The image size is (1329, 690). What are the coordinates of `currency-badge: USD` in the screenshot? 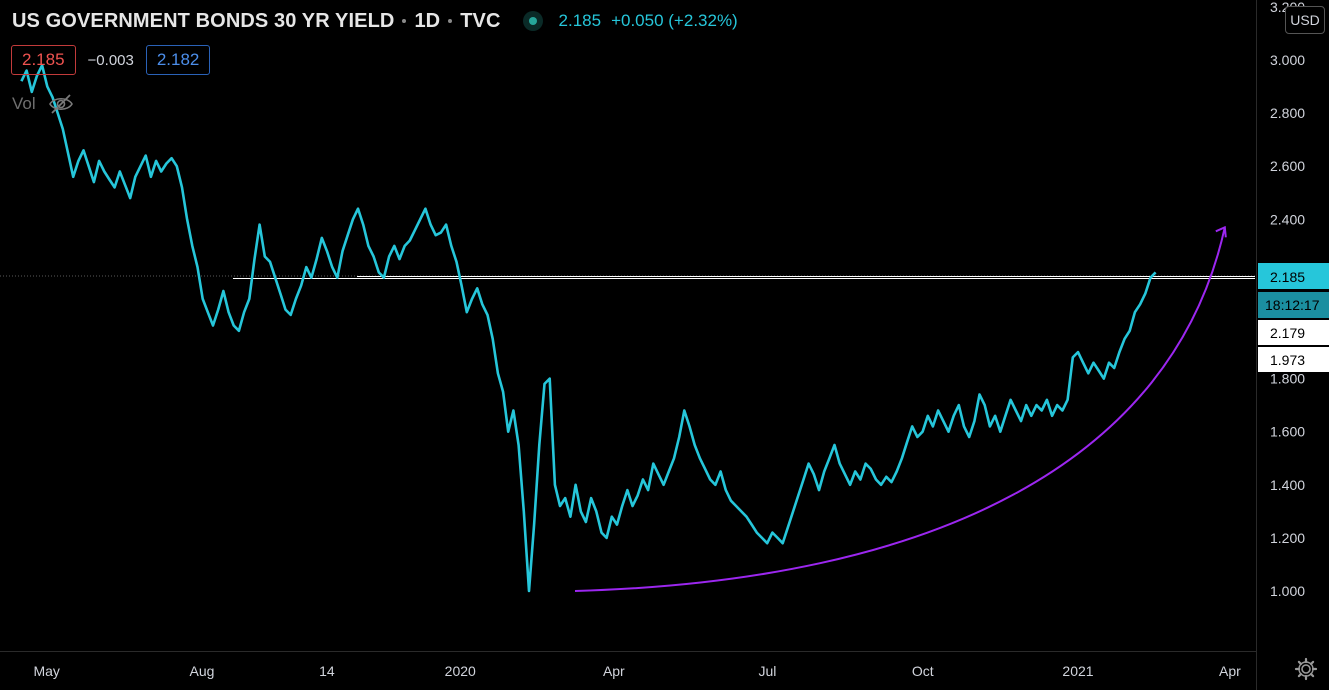 It's located at (1305, 20).